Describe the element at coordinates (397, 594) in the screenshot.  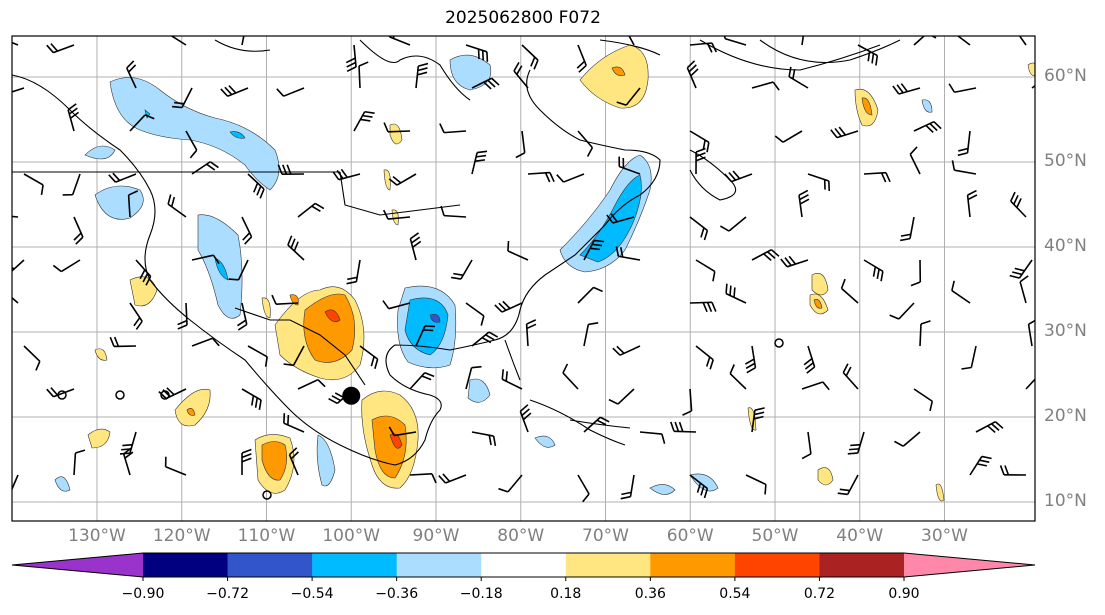
I see `colorbar-tick-label: −0.36` at that location.